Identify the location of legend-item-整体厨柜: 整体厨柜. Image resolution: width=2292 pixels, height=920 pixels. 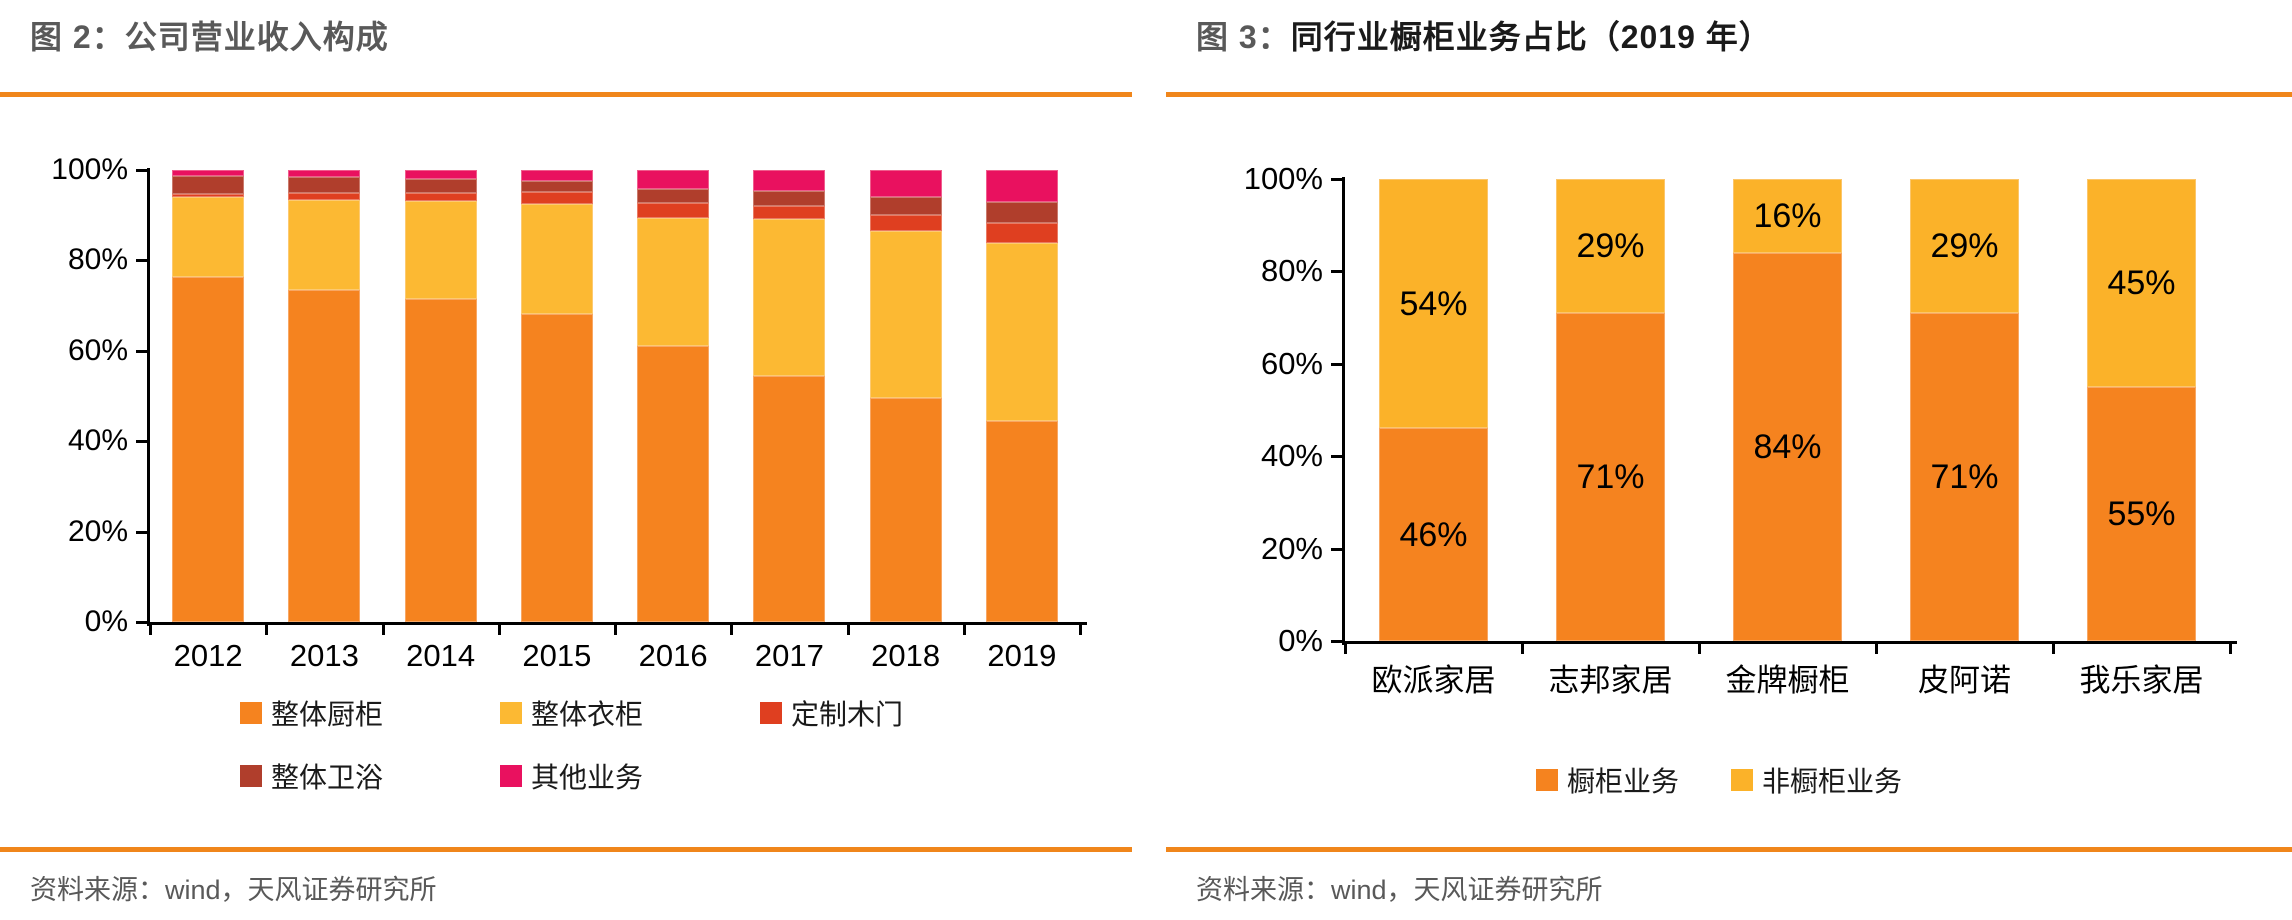
(311, 713).